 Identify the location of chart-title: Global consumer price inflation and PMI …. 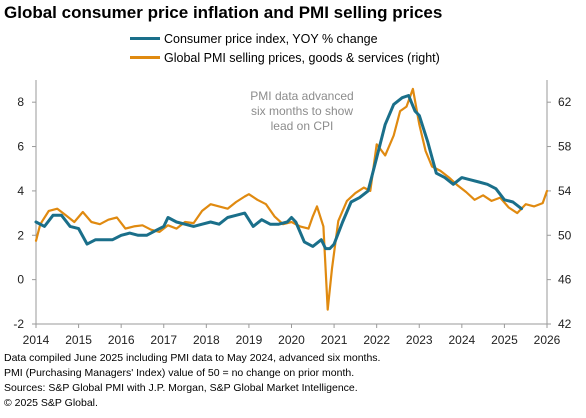
(223, 12).